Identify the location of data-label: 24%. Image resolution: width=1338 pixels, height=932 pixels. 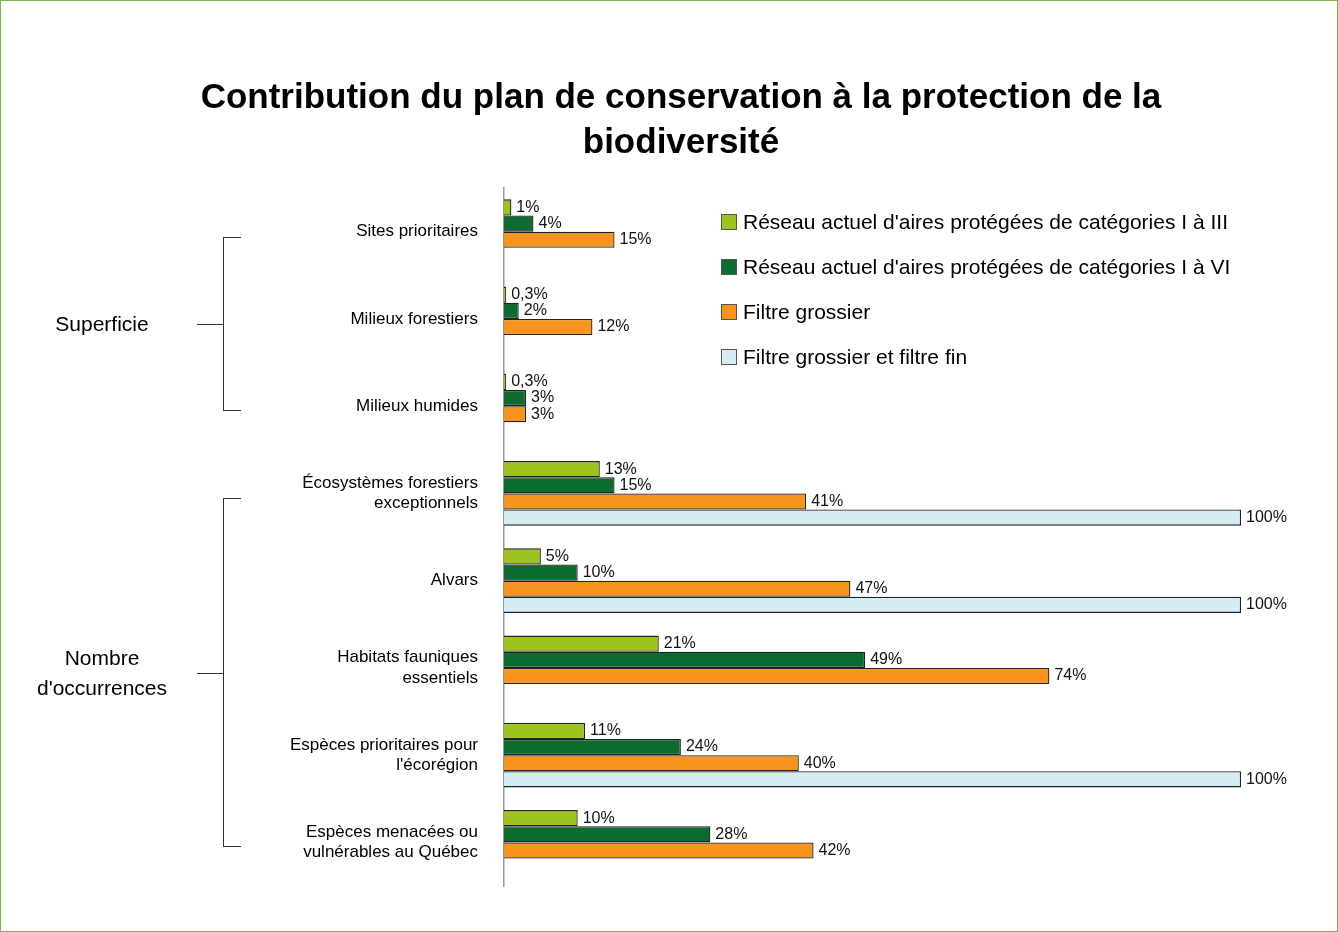
(701, 746).